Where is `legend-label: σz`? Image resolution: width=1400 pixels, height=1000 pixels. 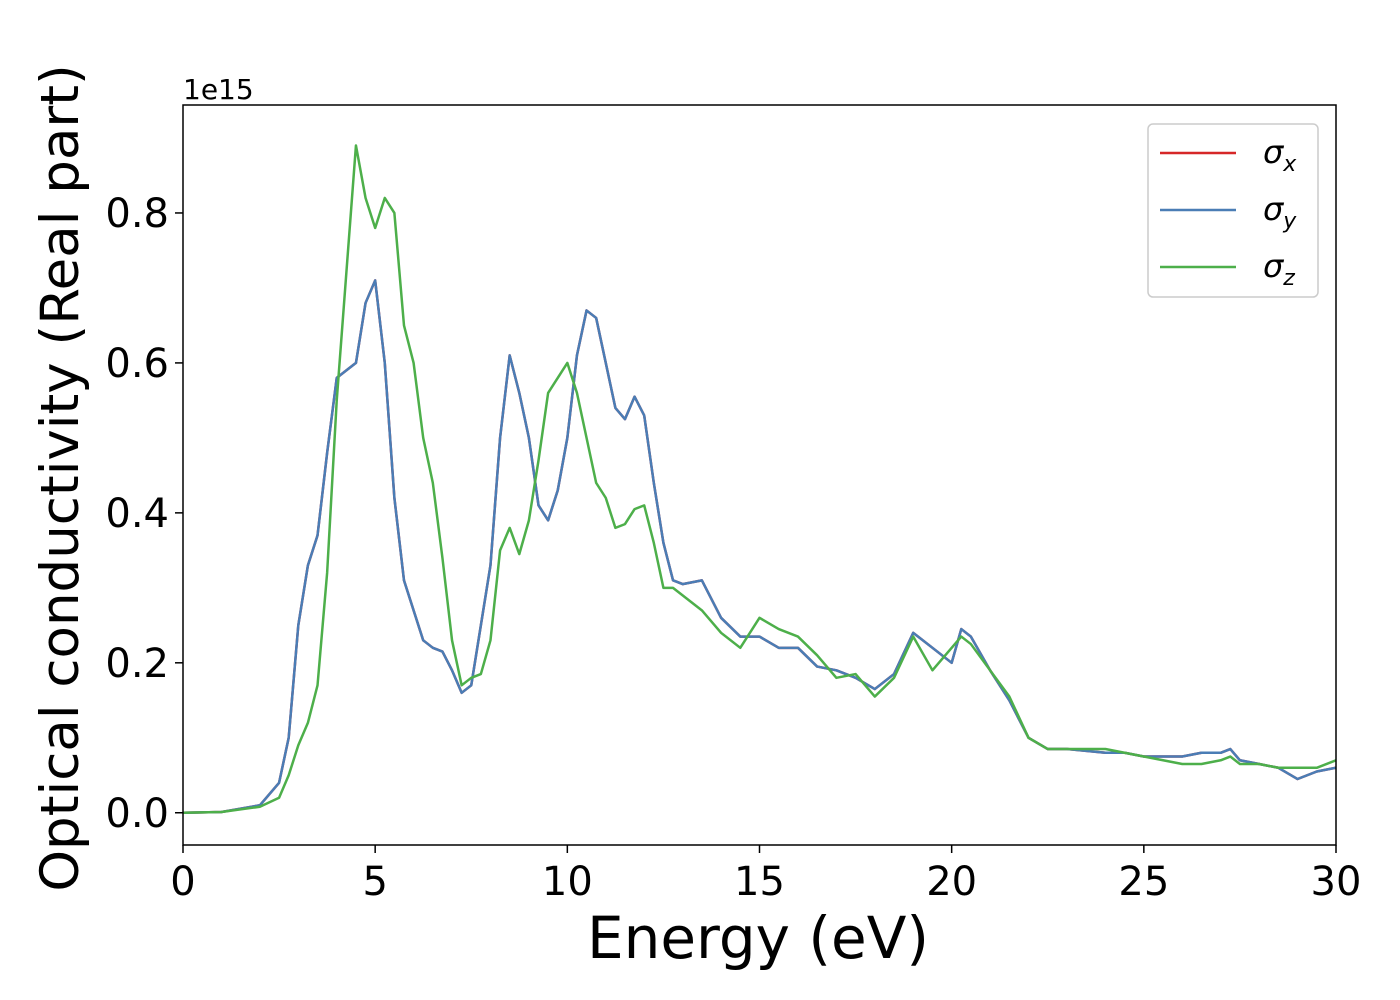
legend-label: σz is located at coordinates (1279, 269).